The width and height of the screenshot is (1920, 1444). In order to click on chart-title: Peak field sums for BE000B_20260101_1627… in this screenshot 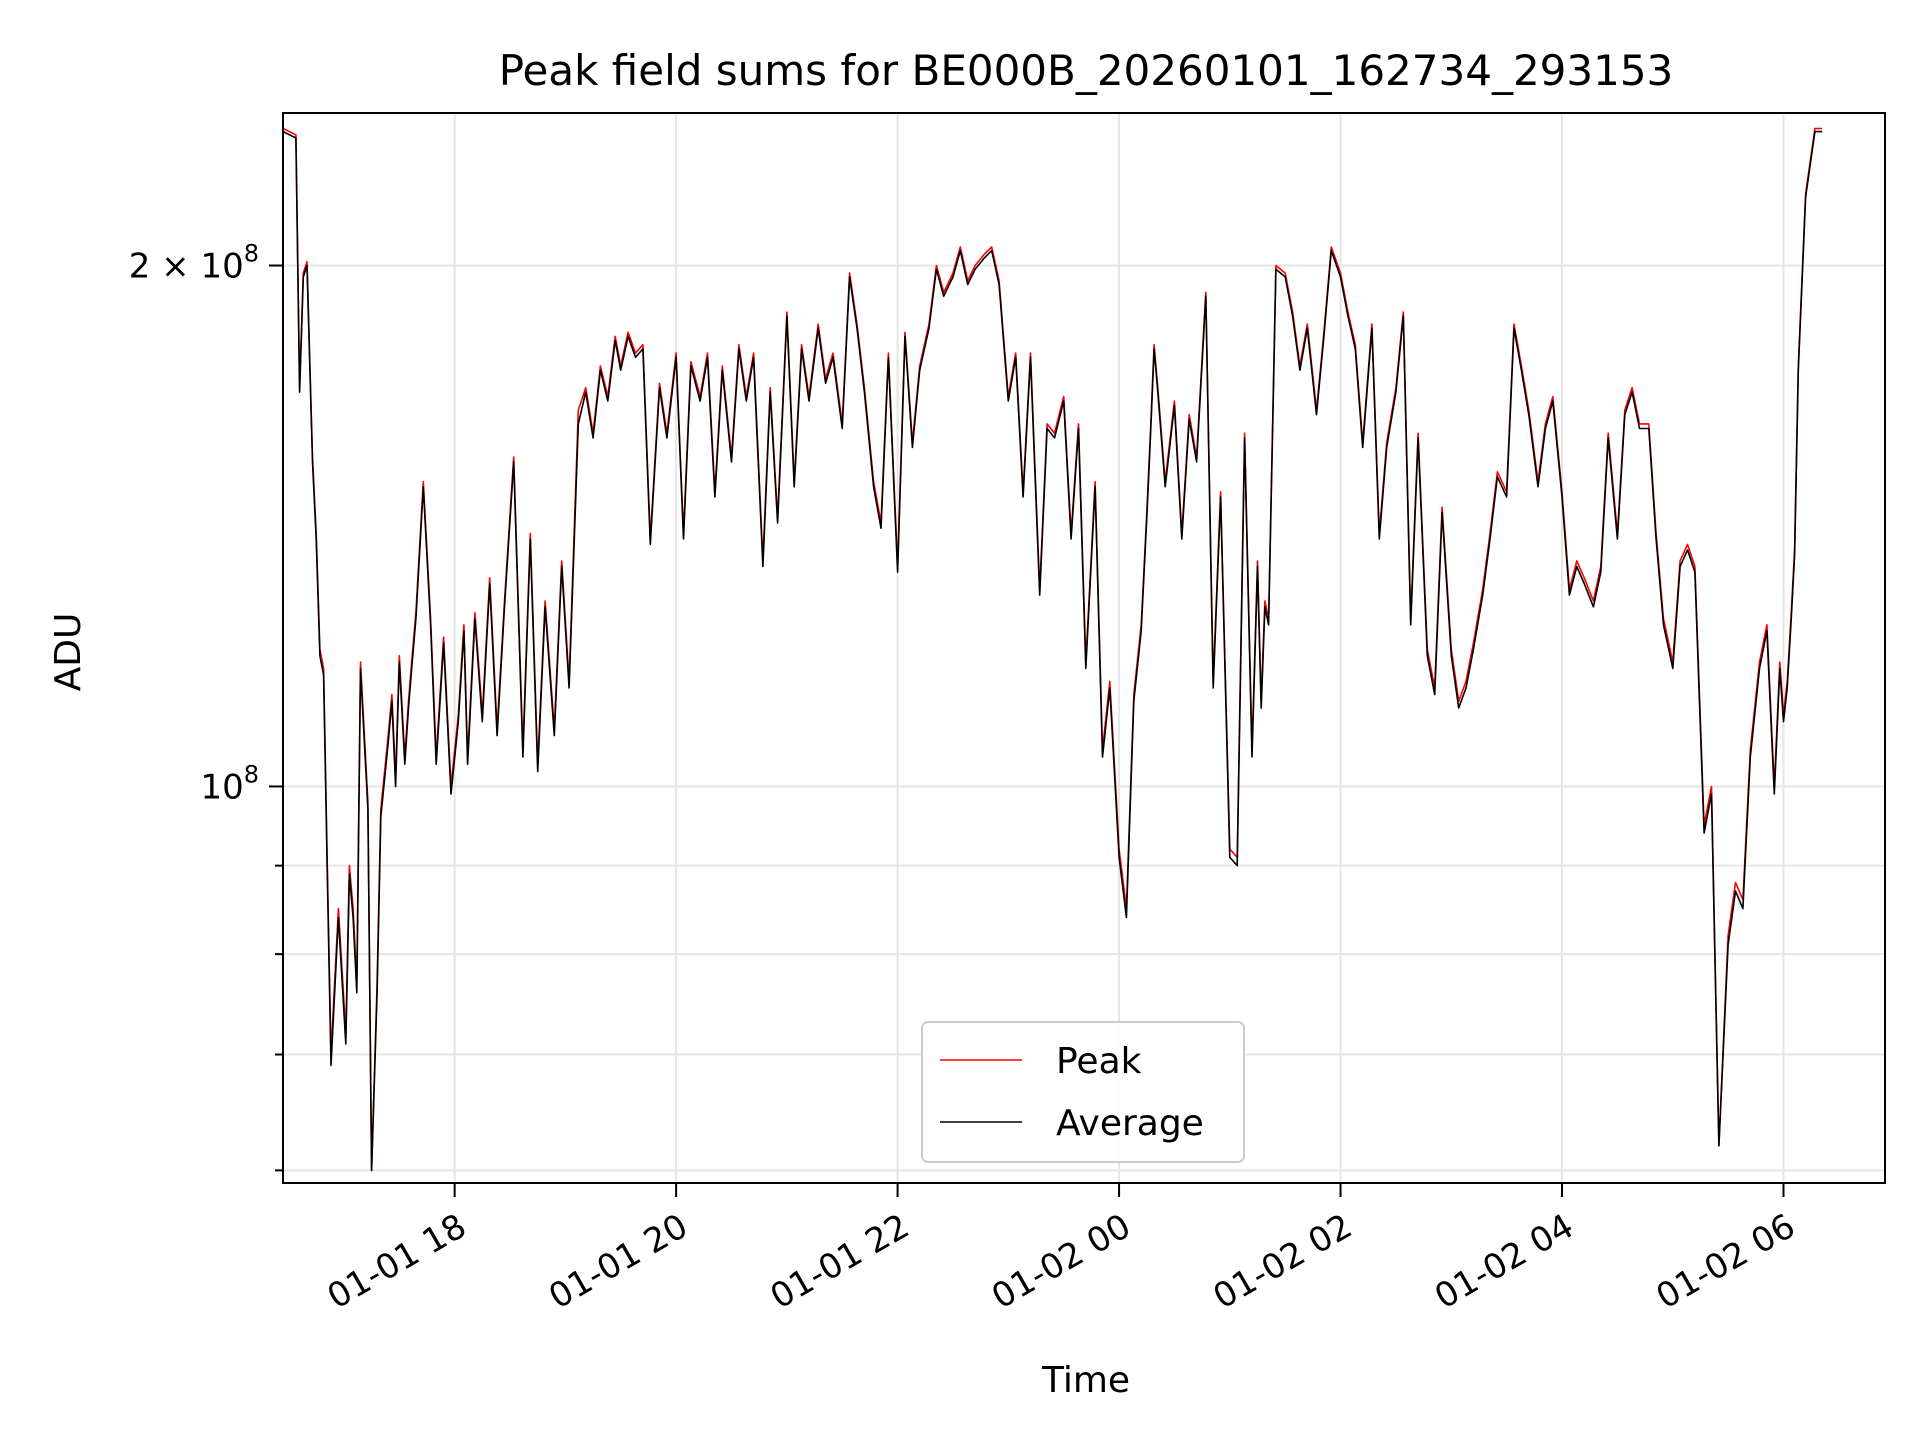, I will do `click(1086, 70)`.